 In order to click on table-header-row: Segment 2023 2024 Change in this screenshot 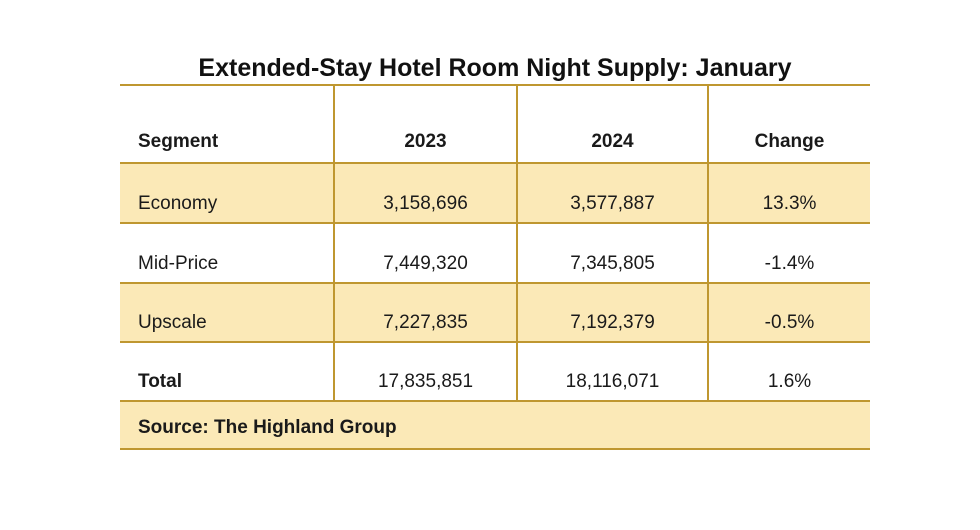, I will do `click(495, 125)`.